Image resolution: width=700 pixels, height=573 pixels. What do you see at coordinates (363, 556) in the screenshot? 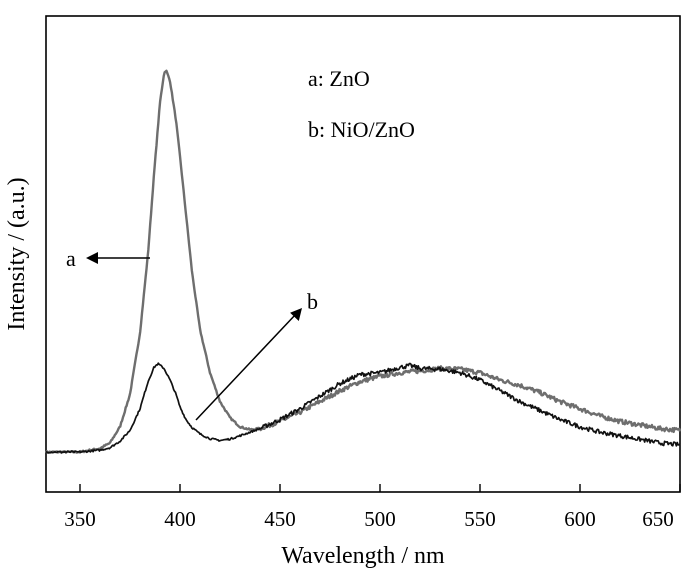
I see `x-axis-title: Wavelength / nm` at bounding box center [363, 556].